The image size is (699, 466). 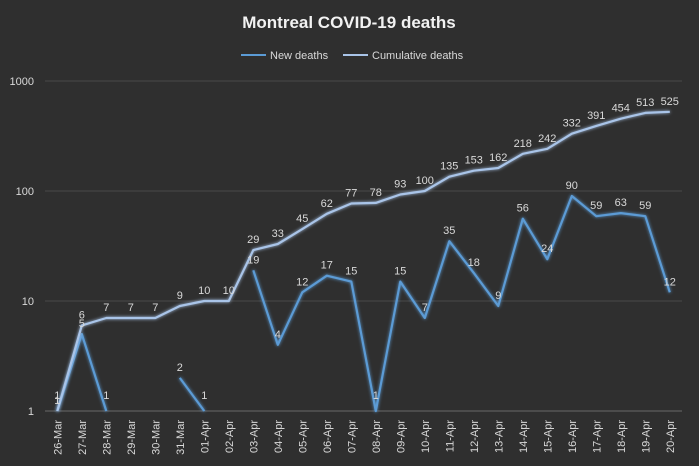 What do you see at coordinates (474, 263) in the screenshot?
I see `data-label-new-deaths: 18` at bounding box center [474, 263].